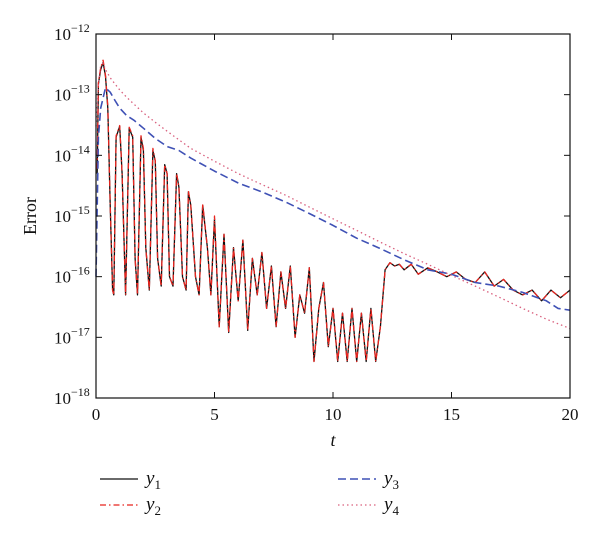  Describe the element at coordinates (72, 335) in the screenshot. I see `y-tick-label: 10−17` at that location.